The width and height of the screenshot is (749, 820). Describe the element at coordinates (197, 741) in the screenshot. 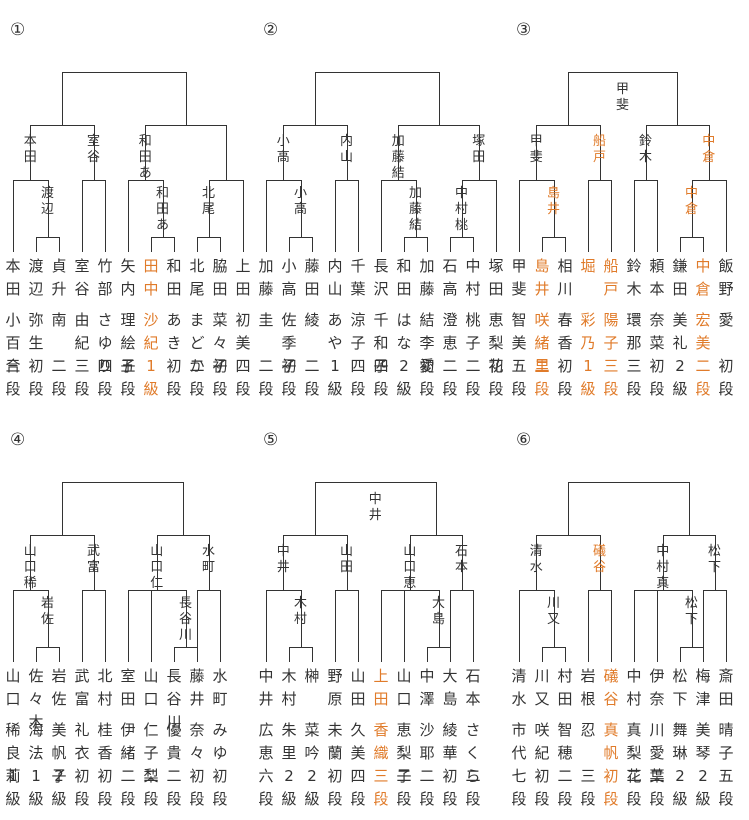

I see `player-given-name: 奈 々` at that location.